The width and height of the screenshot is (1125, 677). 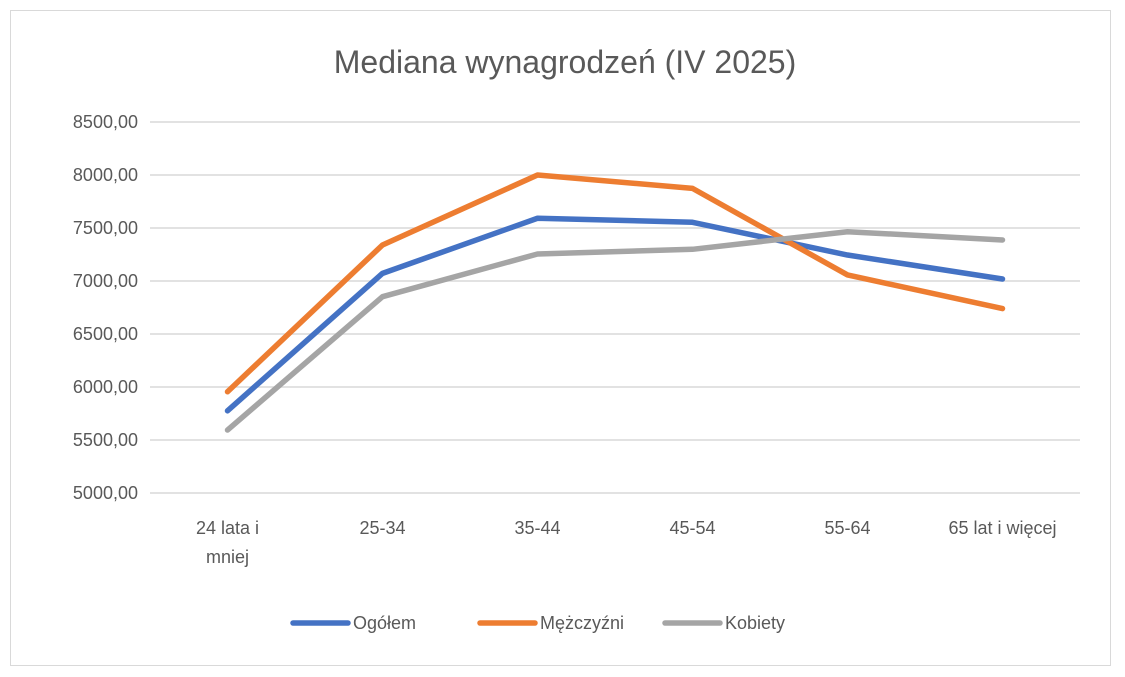 I want to click on y-tick-label: 6000,00, so click(x=105, y=387).